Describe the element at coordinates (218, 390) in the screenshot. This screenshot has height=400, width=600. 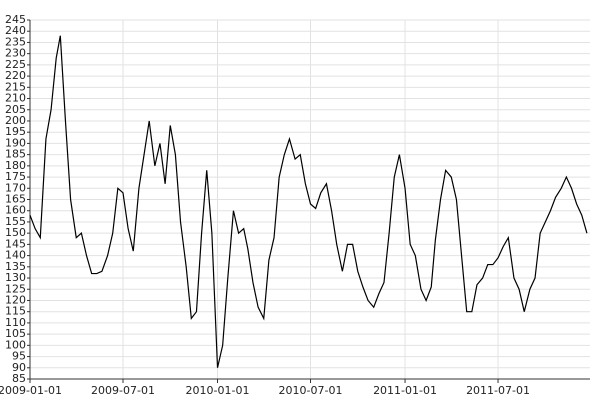
I see `x-tick-label: 2010-01-01` at that location.